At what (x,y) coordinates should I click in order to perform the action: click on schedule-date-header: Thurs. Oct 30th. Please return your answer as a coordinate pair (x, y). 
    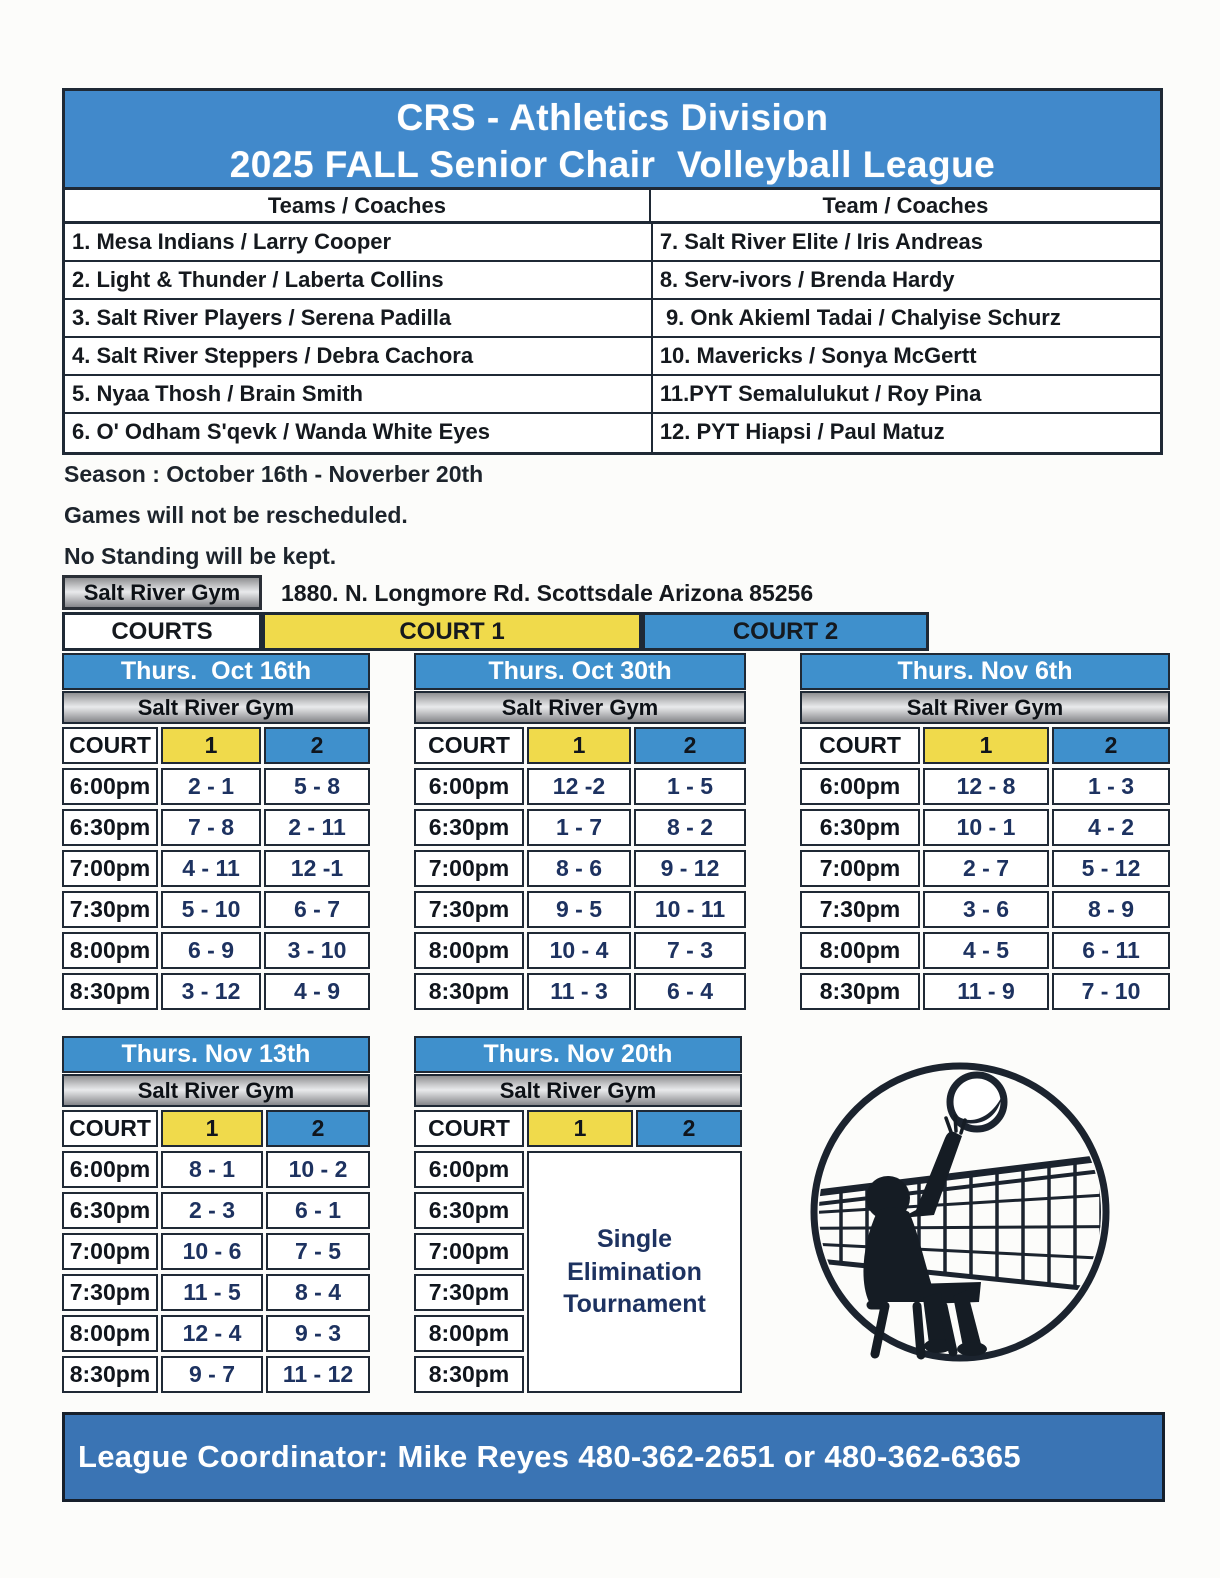
    Looking at the image, I should click on (580, 671).